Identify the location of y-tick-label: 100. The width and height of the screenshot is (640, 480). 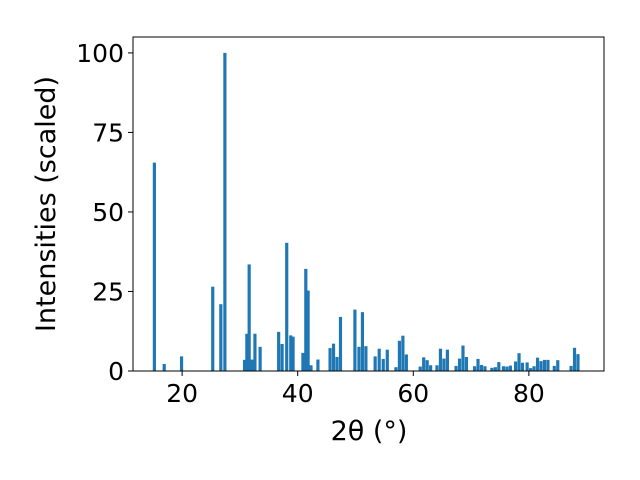
(100, 53).